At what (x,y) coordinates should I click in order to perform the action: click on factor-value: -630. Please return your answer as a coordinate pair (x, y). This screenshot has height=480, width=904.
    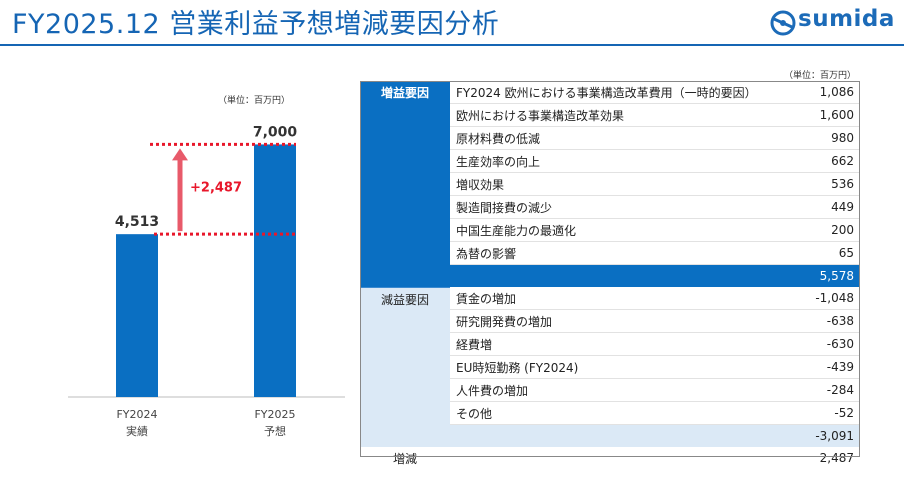
    Looking at the image, I should click on (825, 344).